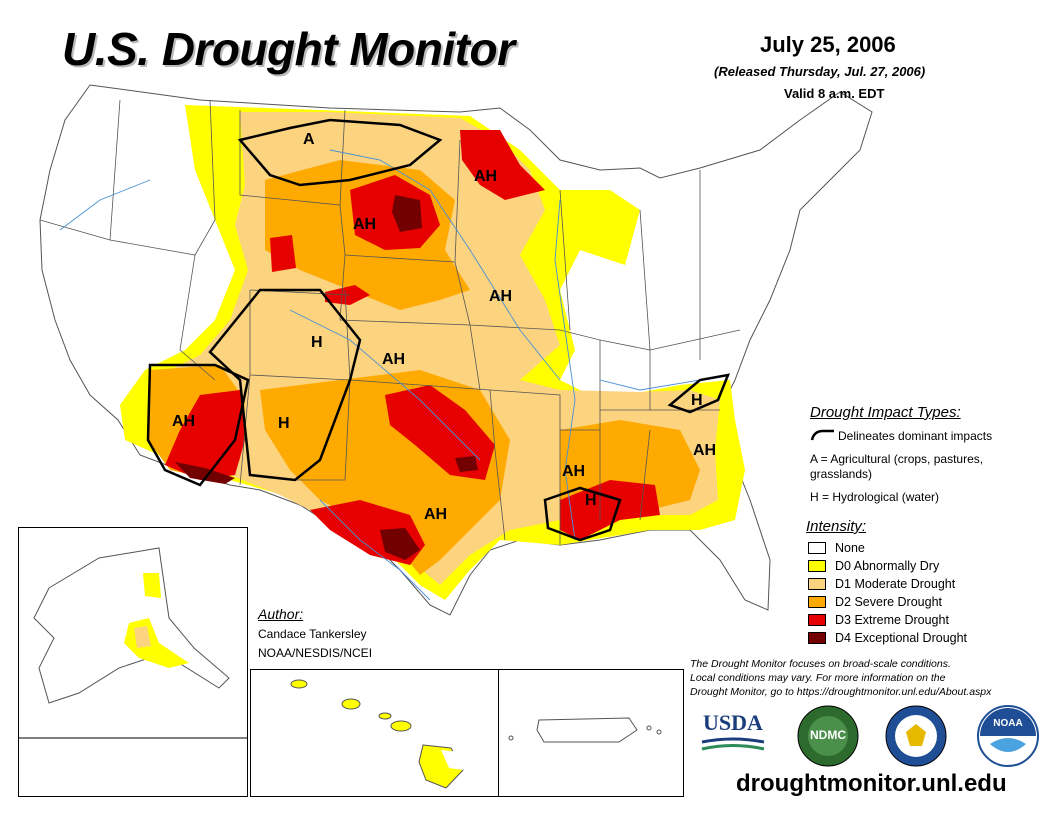 The height and width of the screenshot is (816, 1056). I want to click on intensity-legend-item: D4 Exceptional Drought, so click(887, 638).